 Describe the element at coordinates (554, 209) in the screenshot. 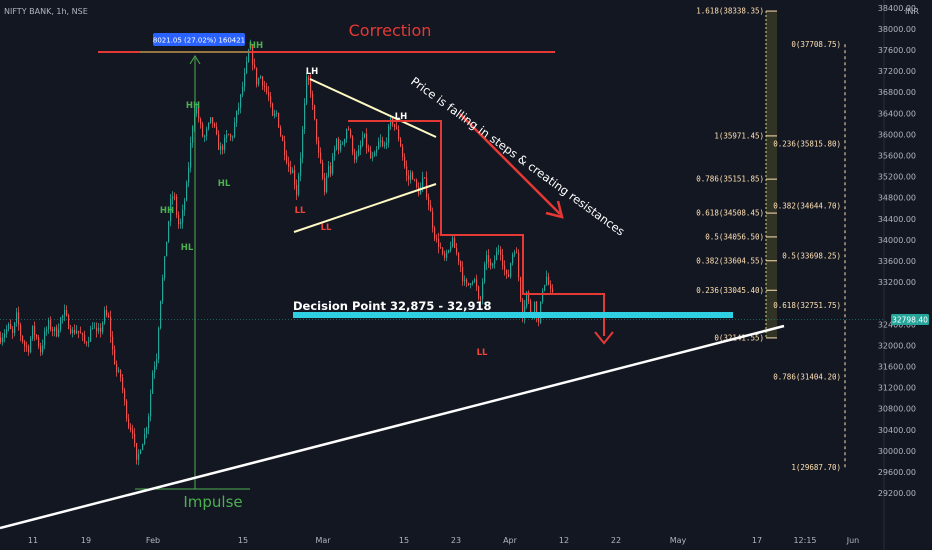

I see `falling-arrow-head` at that location.